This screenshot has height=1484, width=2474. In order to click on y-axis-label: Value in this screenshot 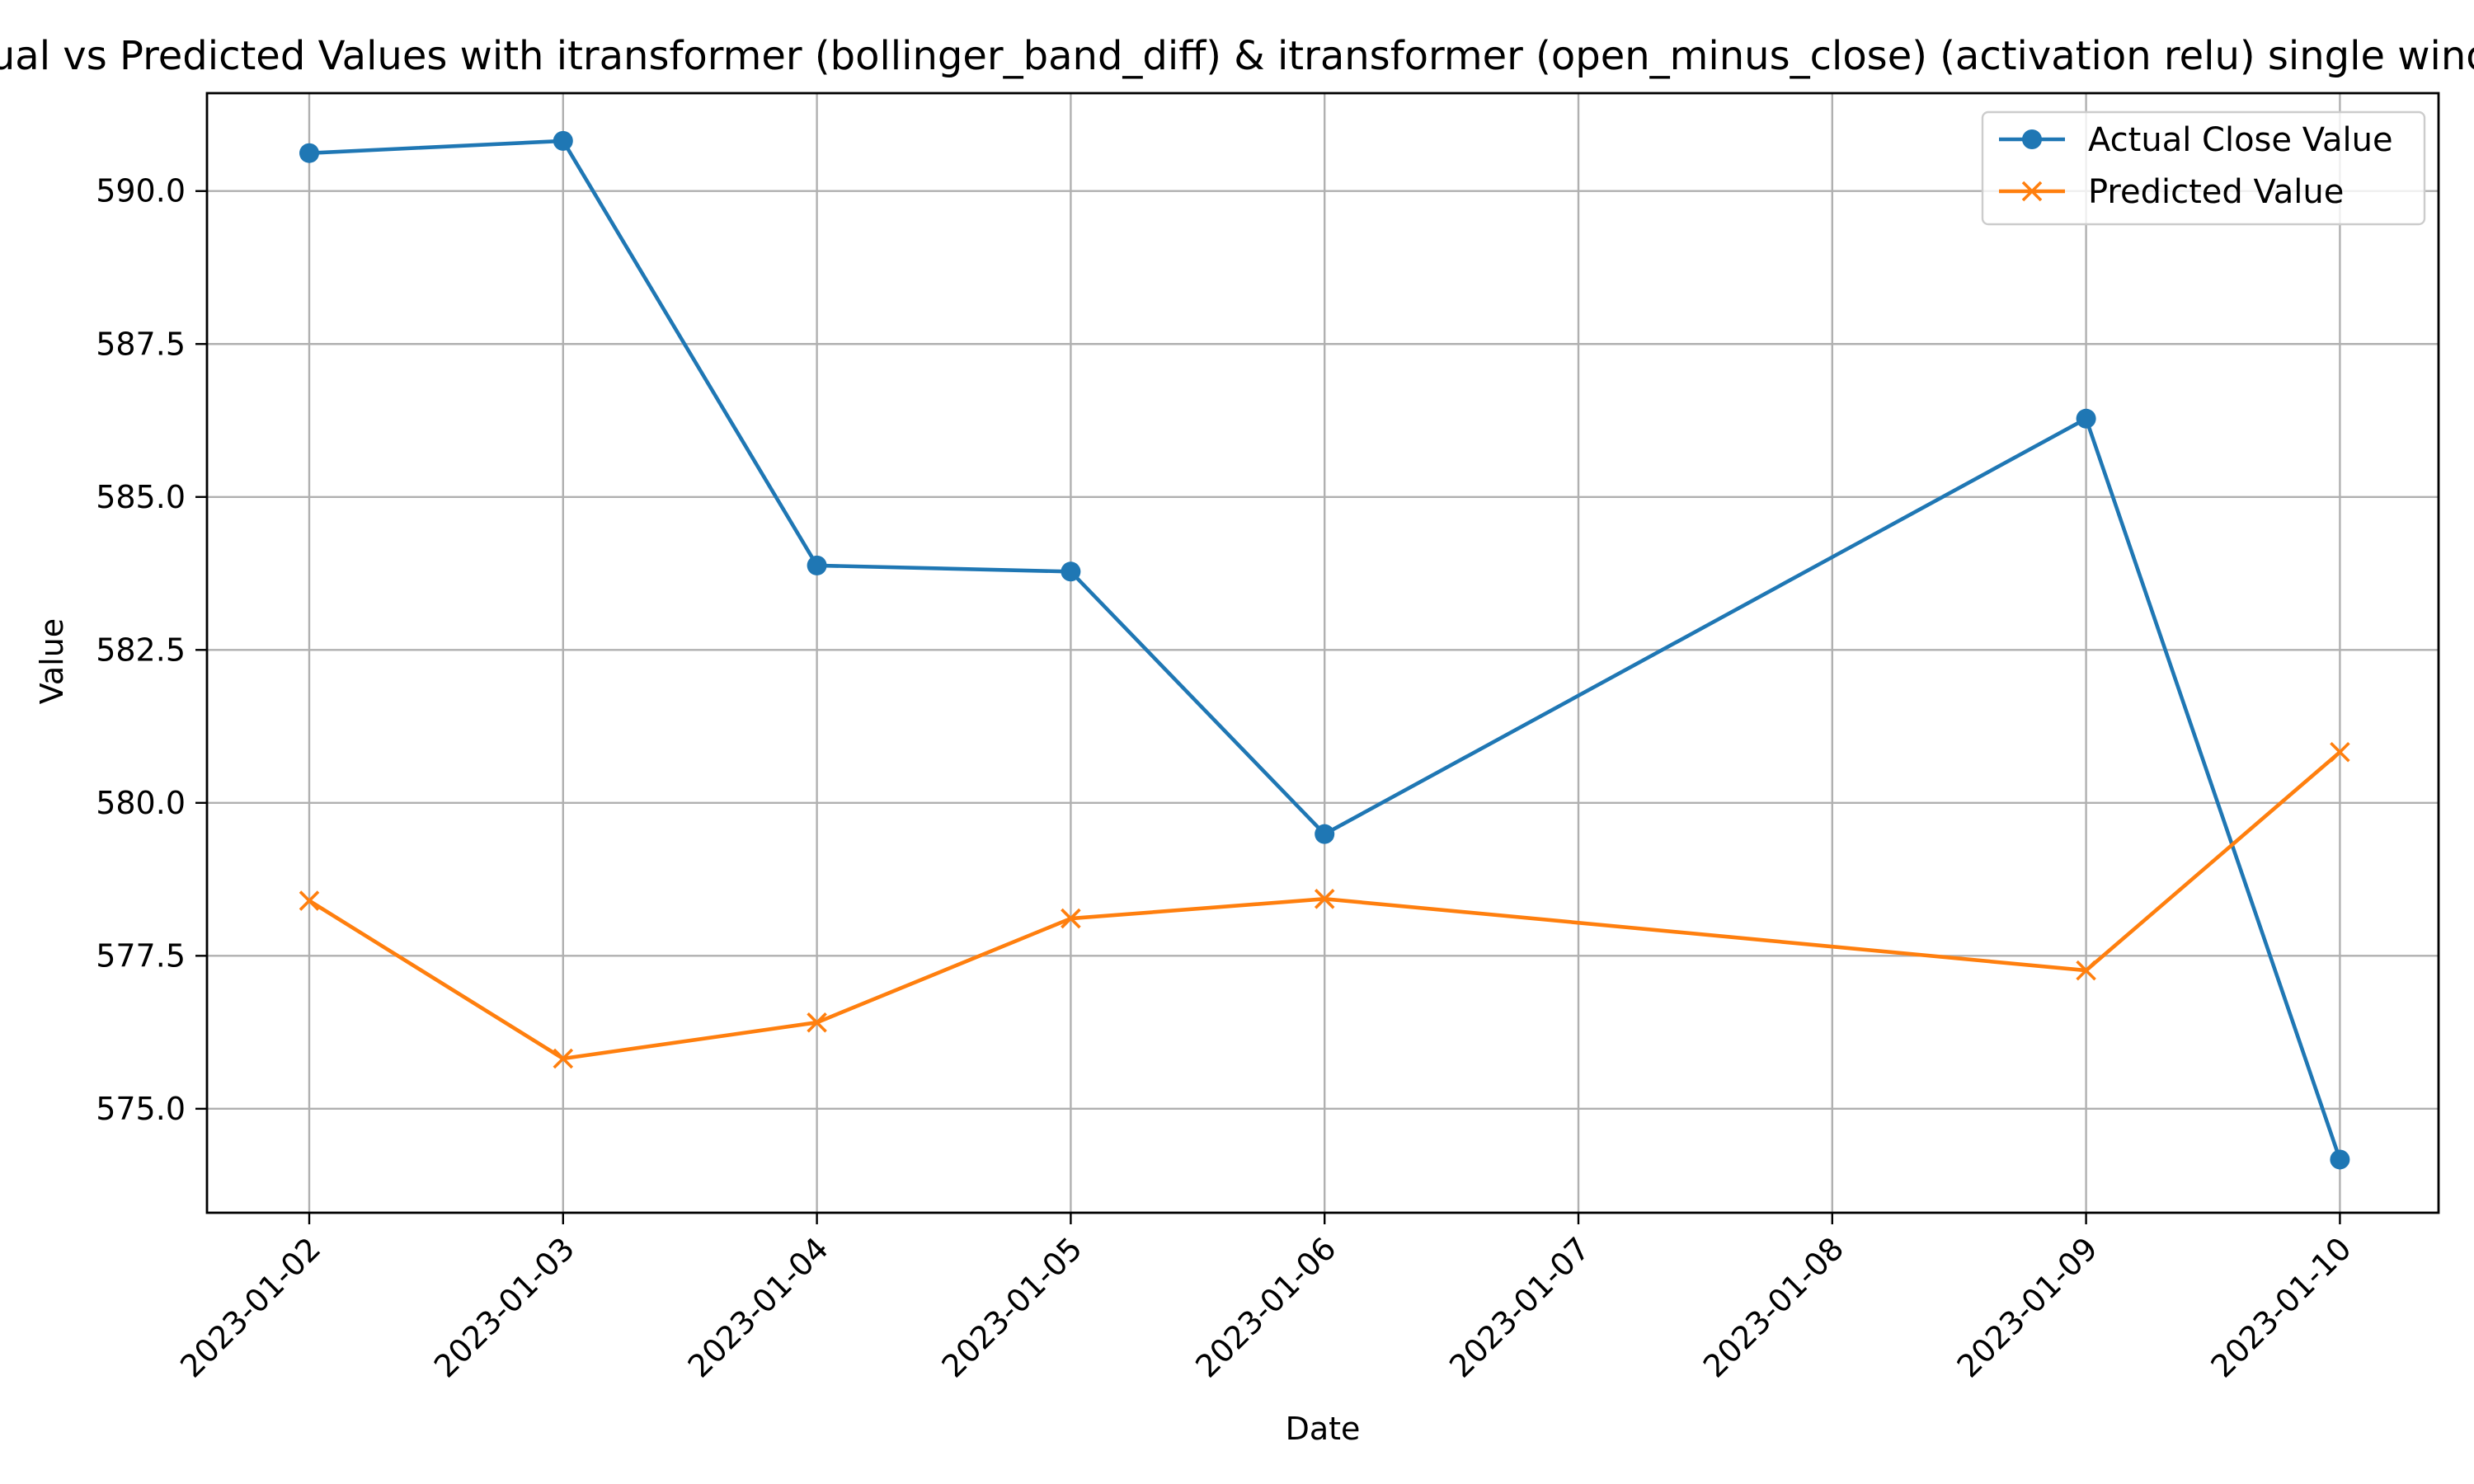, I will do `click(52, 661)`.